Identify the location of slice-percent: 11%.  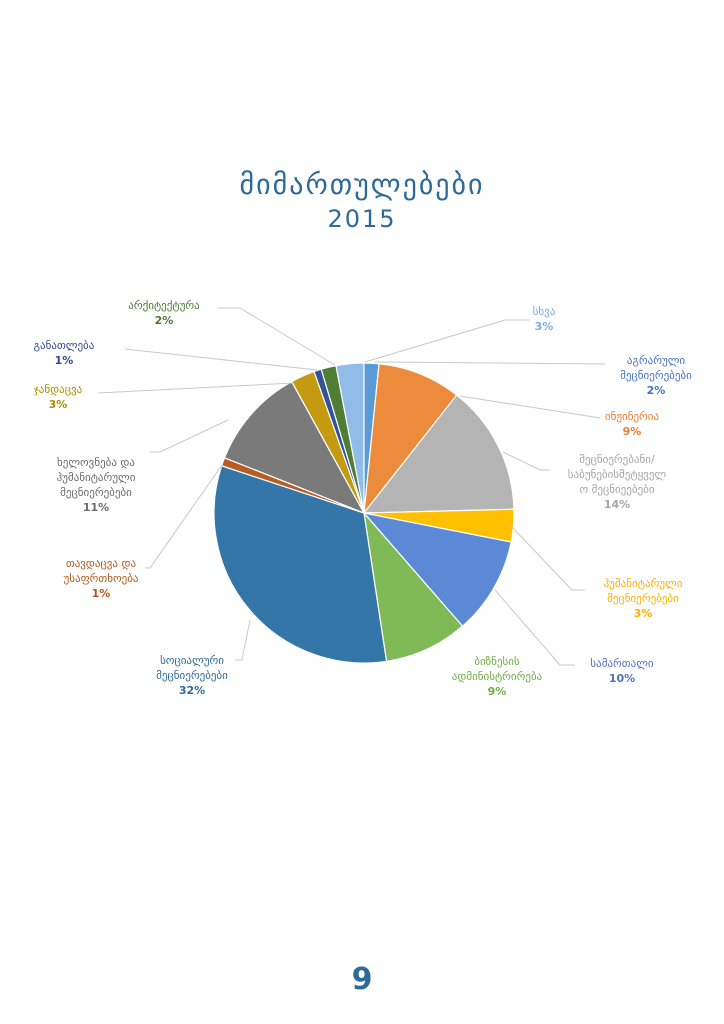
(96, 507).